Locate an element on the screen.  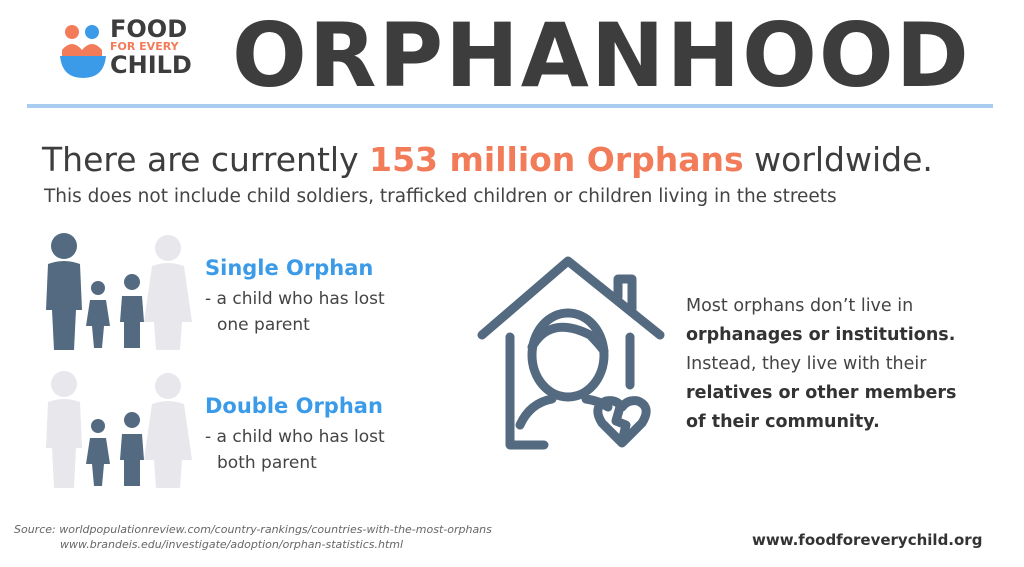
headline-text: worldwide. is located at coordinates (843, 159).